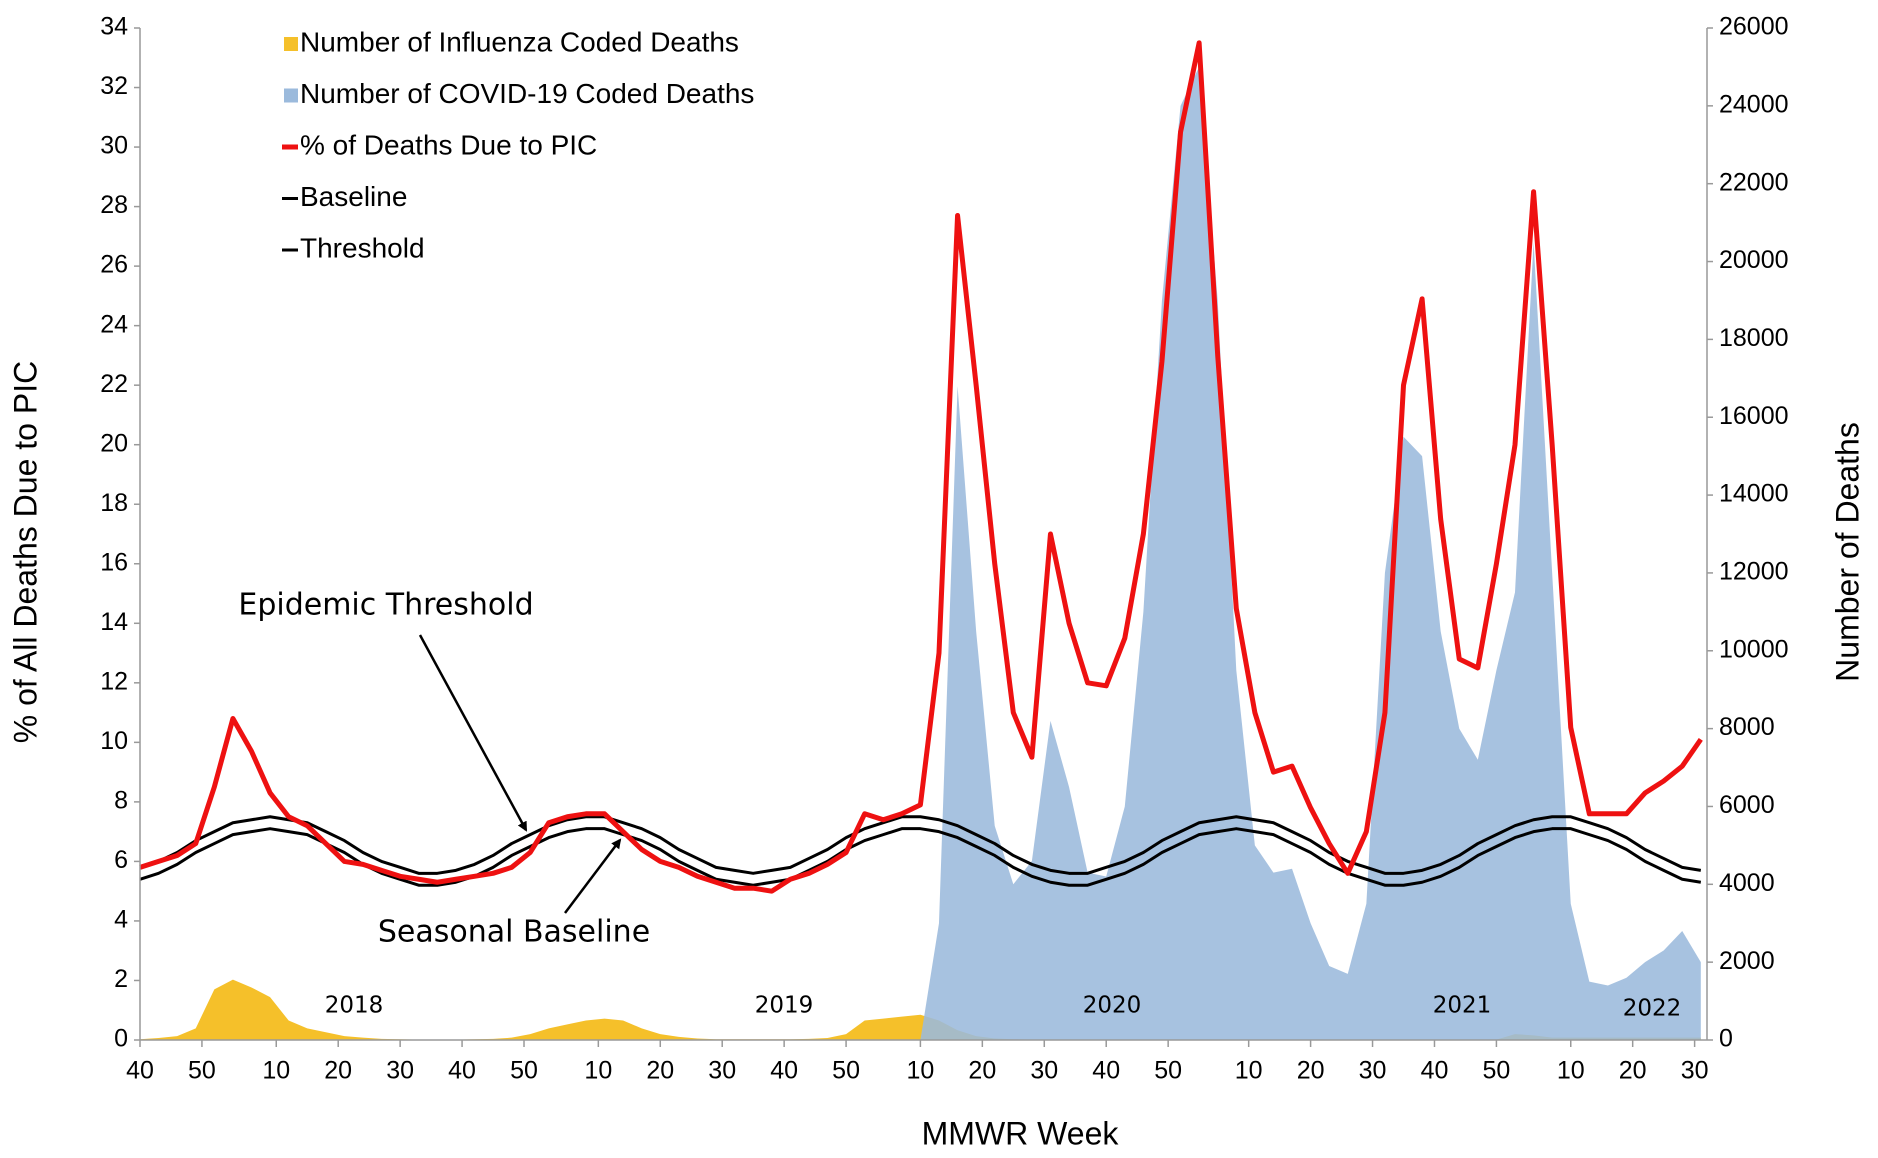  What do you see at coordinates (519, 41) in the screenshot?
I see `legend-label: Number of Influenza Coded Deaths` at bounding box center [519, 41].